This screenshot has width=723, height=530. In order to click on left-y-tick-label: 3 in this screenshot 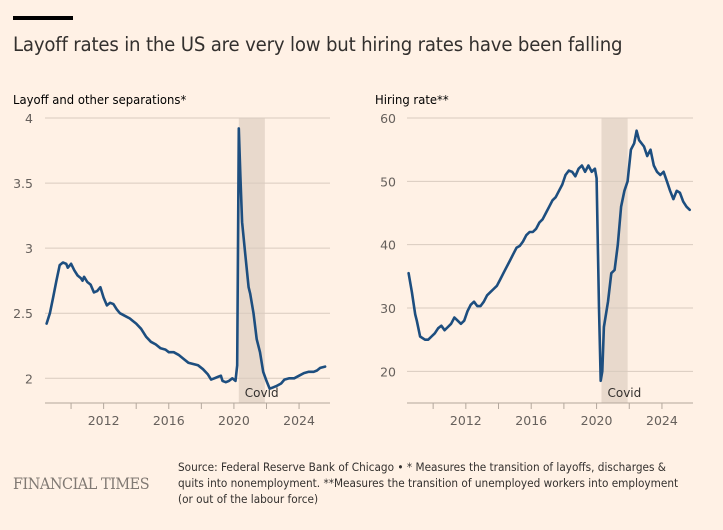, I will do `click(29, 248)`.